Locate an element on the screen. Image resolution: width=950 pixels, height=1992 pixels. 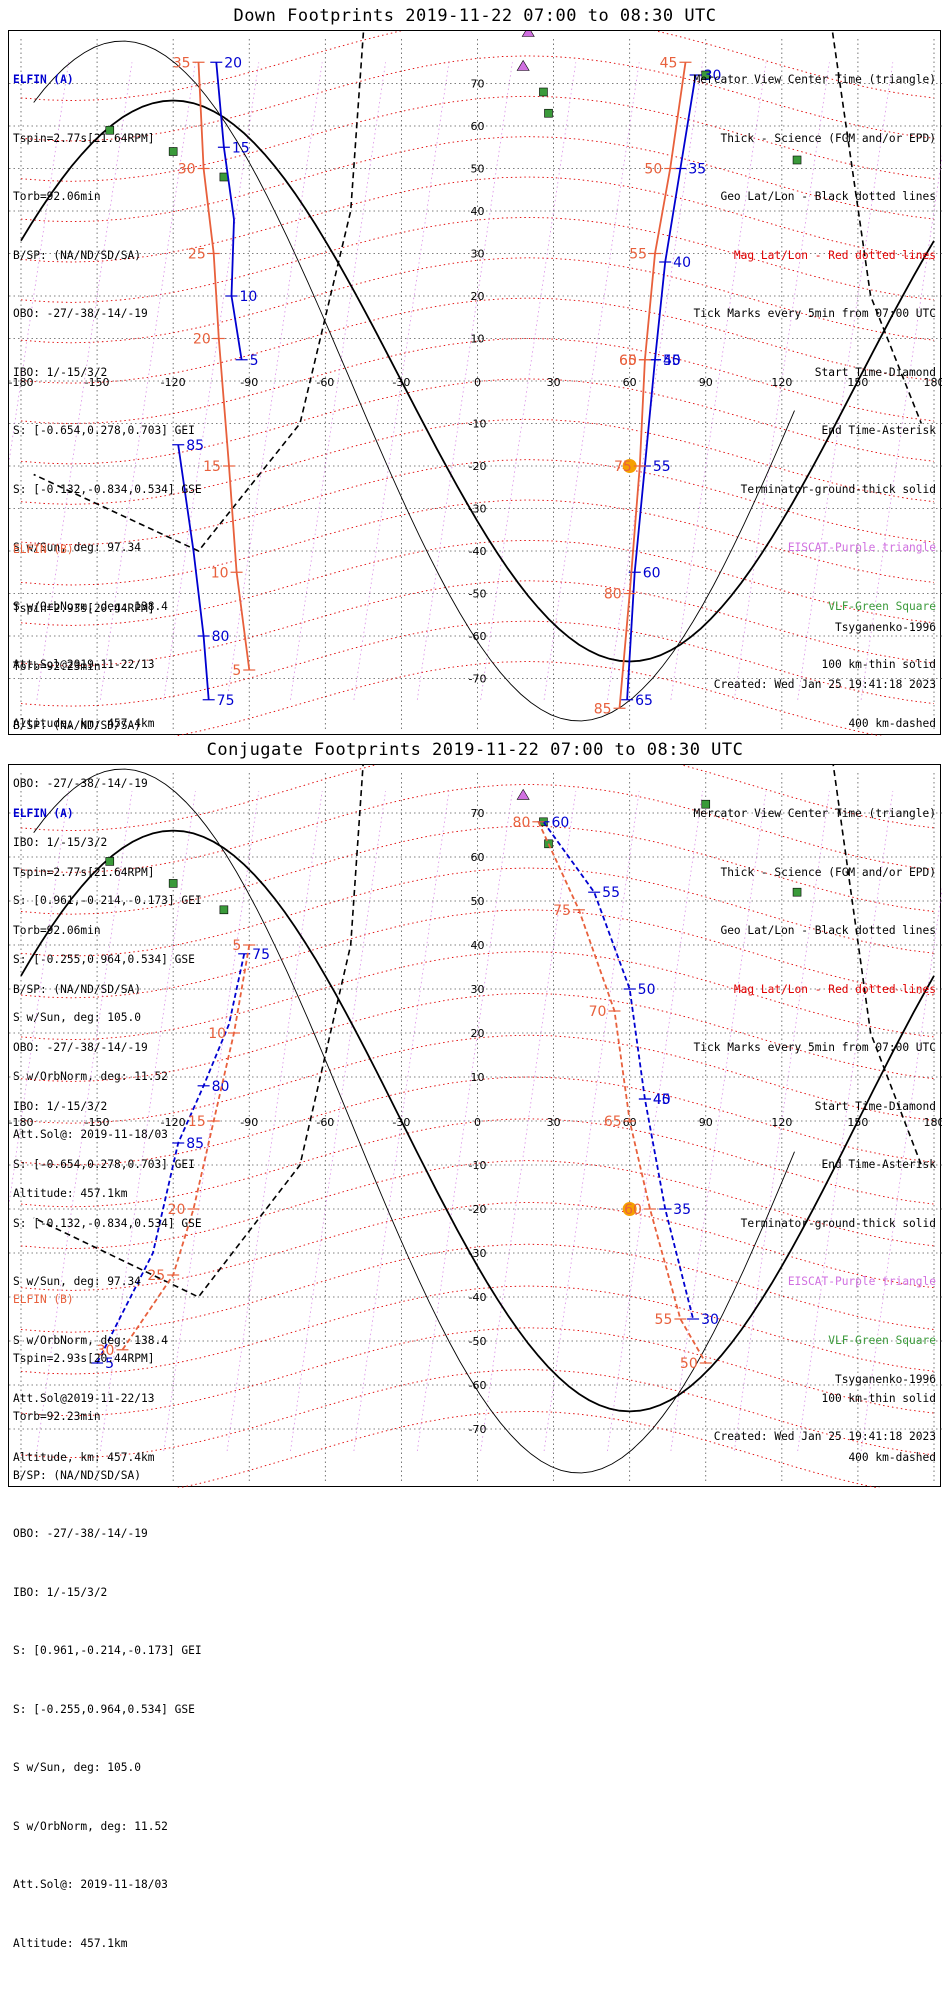
lon-tick-label: 30 is located at coordinates (554, 1122).